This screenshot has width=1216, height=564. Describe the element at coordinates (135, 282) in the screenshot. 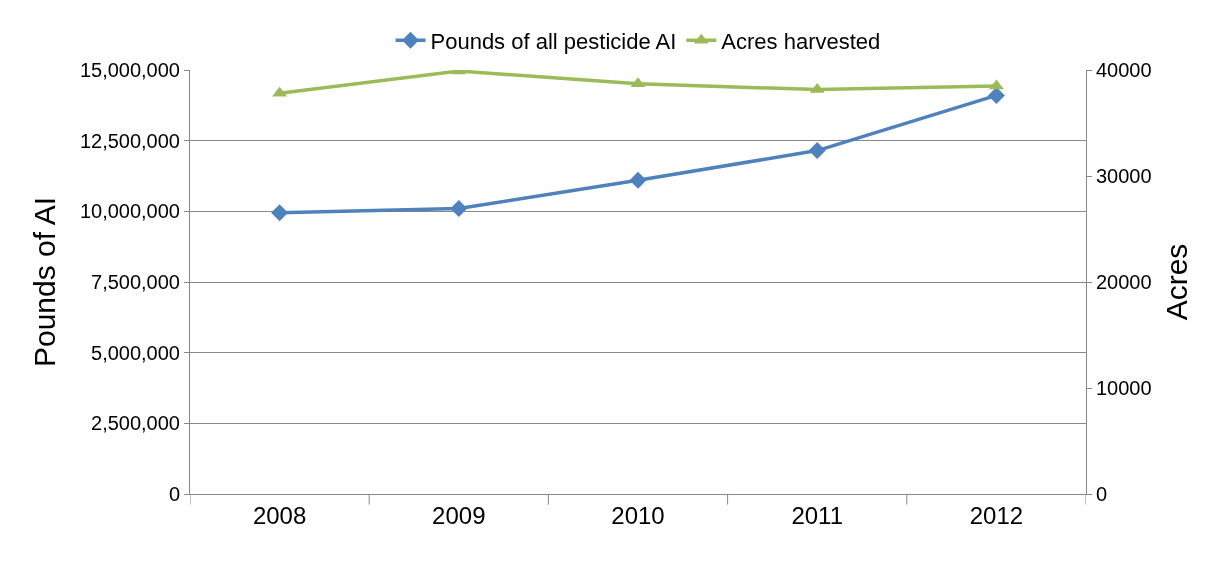

I see `y-tick-label: 7,500,000` at that location.